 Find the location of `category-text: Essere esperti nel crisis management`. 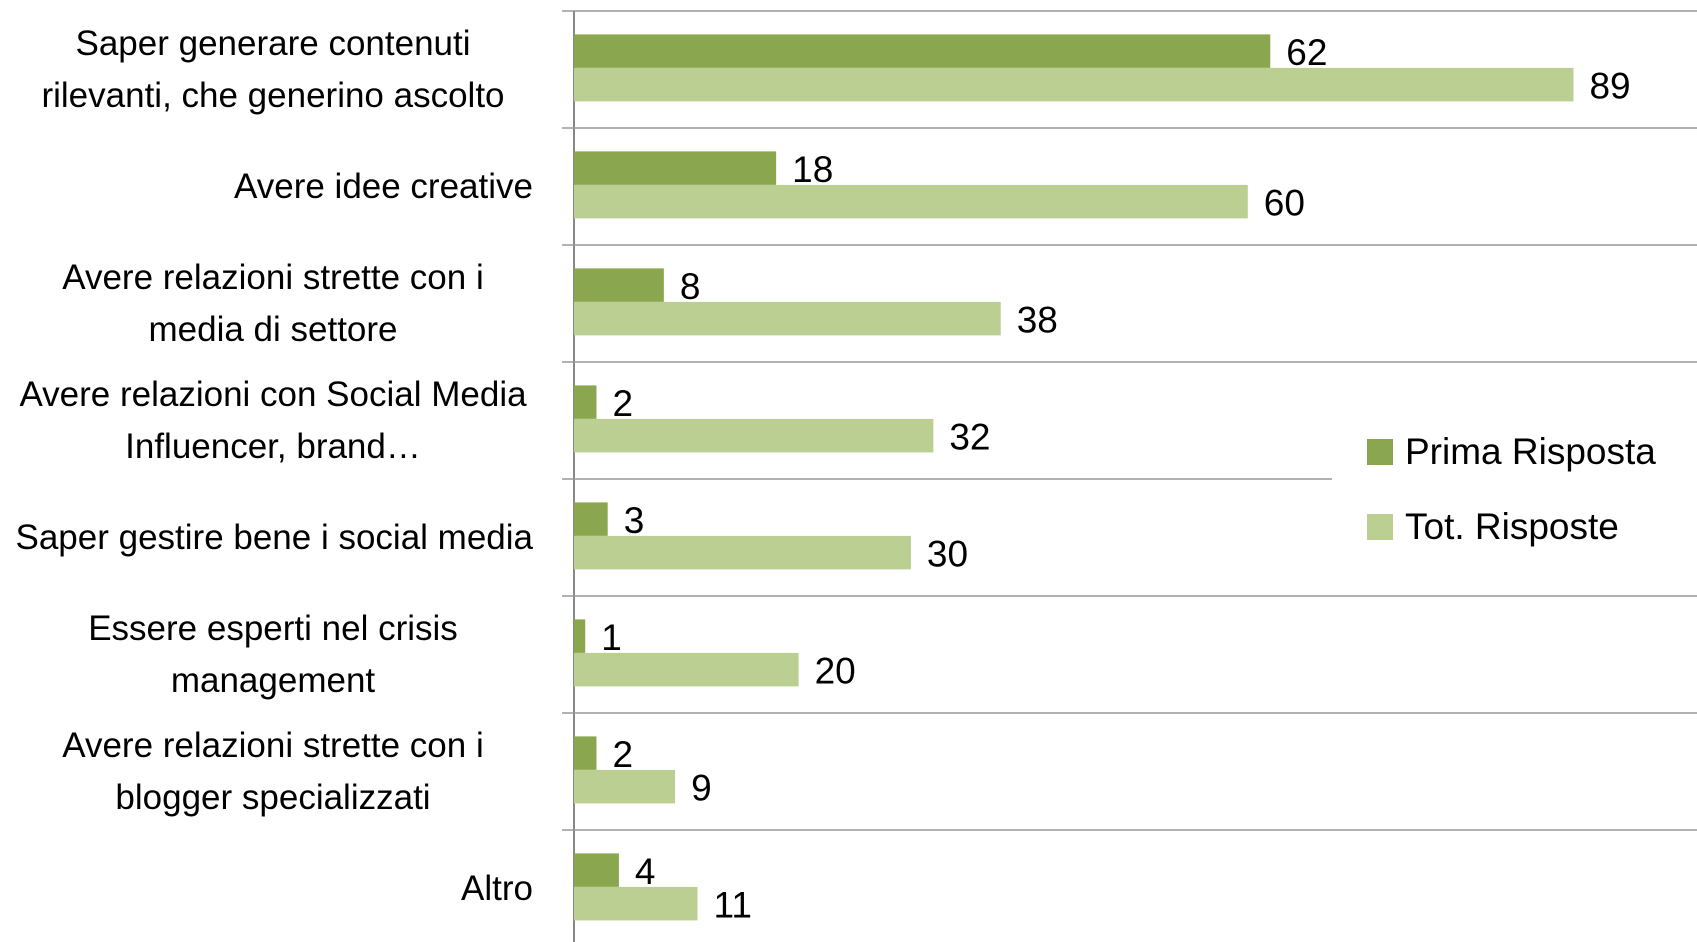

category-text: Essere esperti nel crisis management is located at coordinates (273, 654).